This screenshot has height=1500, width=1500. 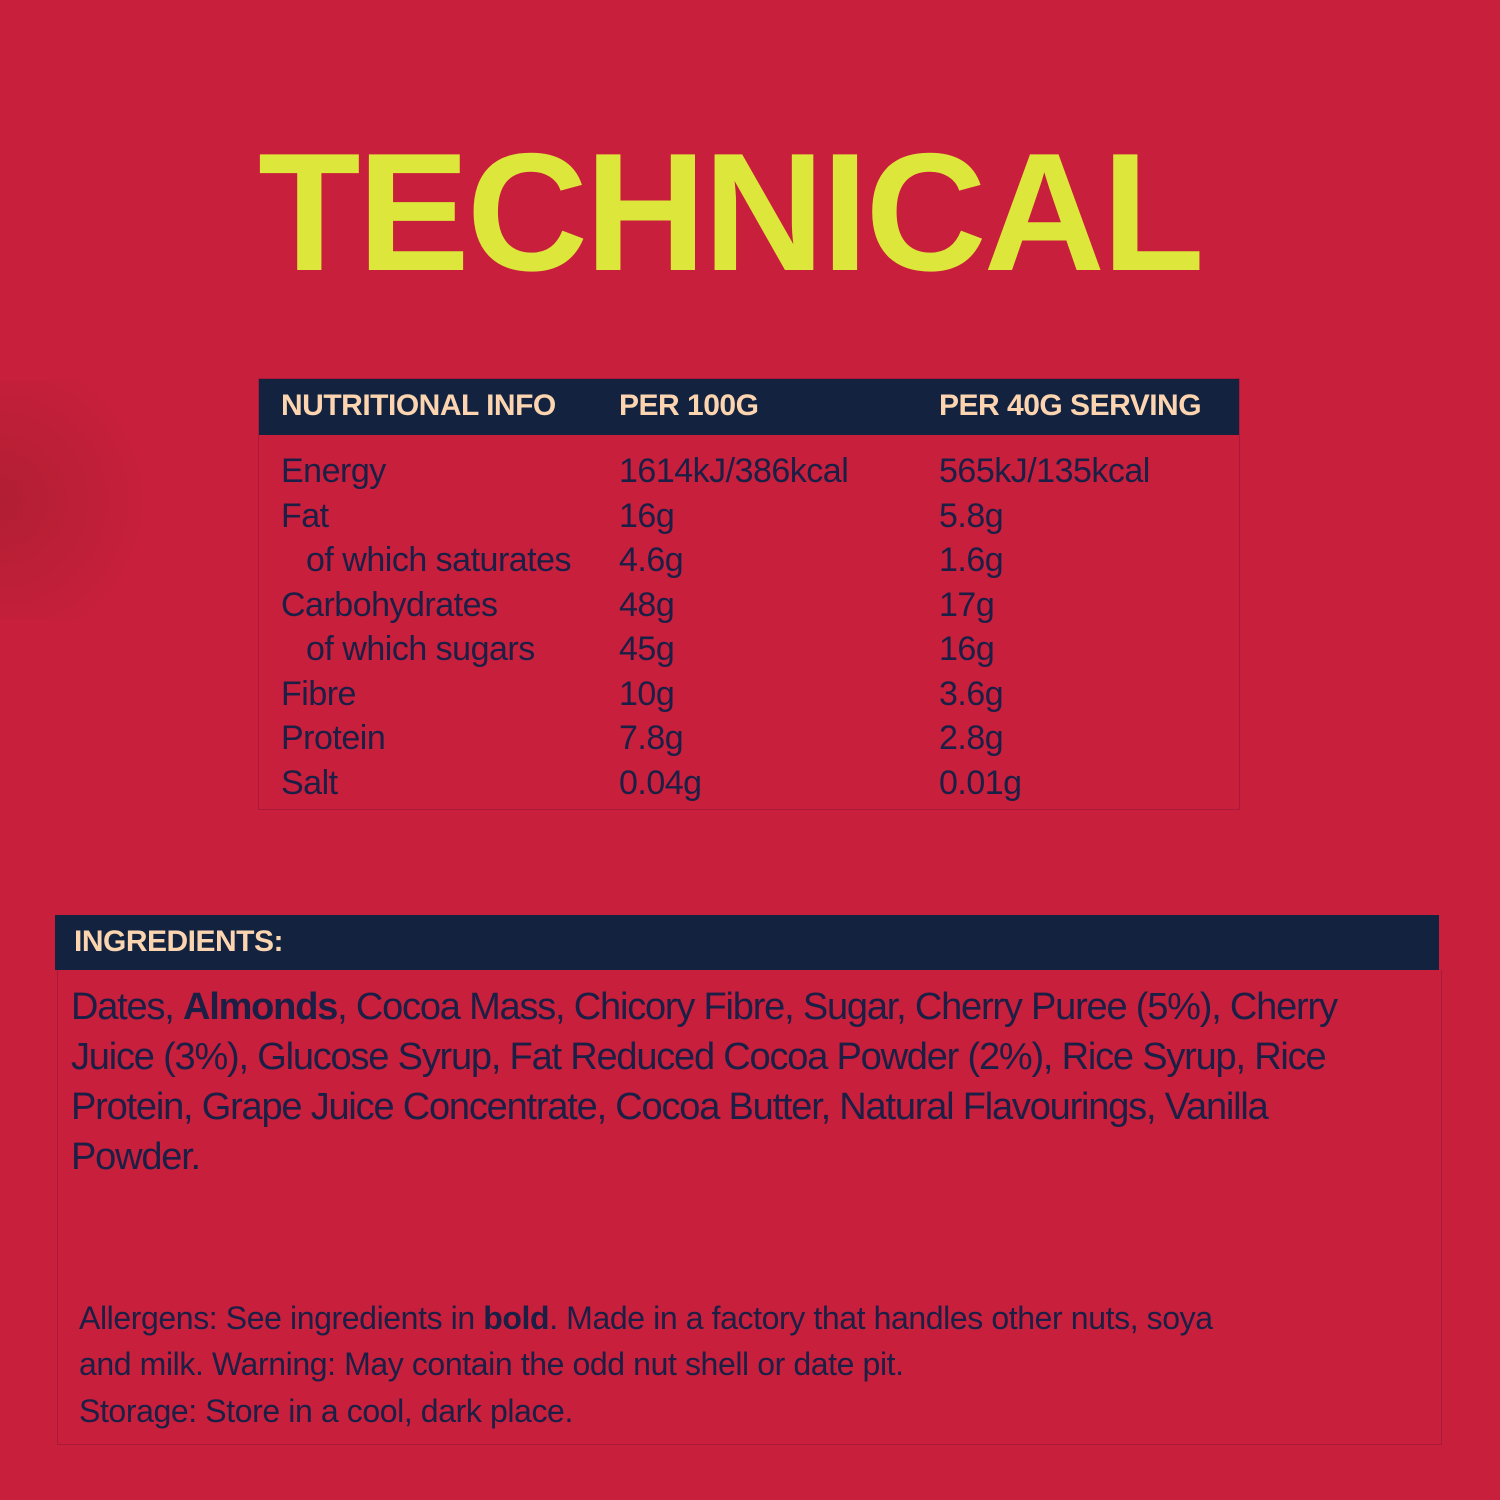 I want to click on background-shadow, so click(x=90, y=500).